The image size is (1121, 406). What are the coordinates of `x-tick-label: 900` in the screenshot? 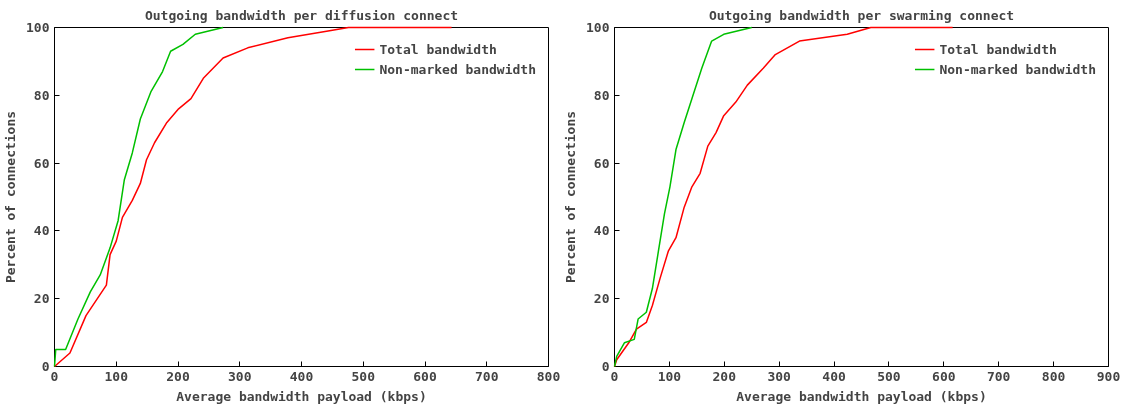 It's located at (1108, 376).